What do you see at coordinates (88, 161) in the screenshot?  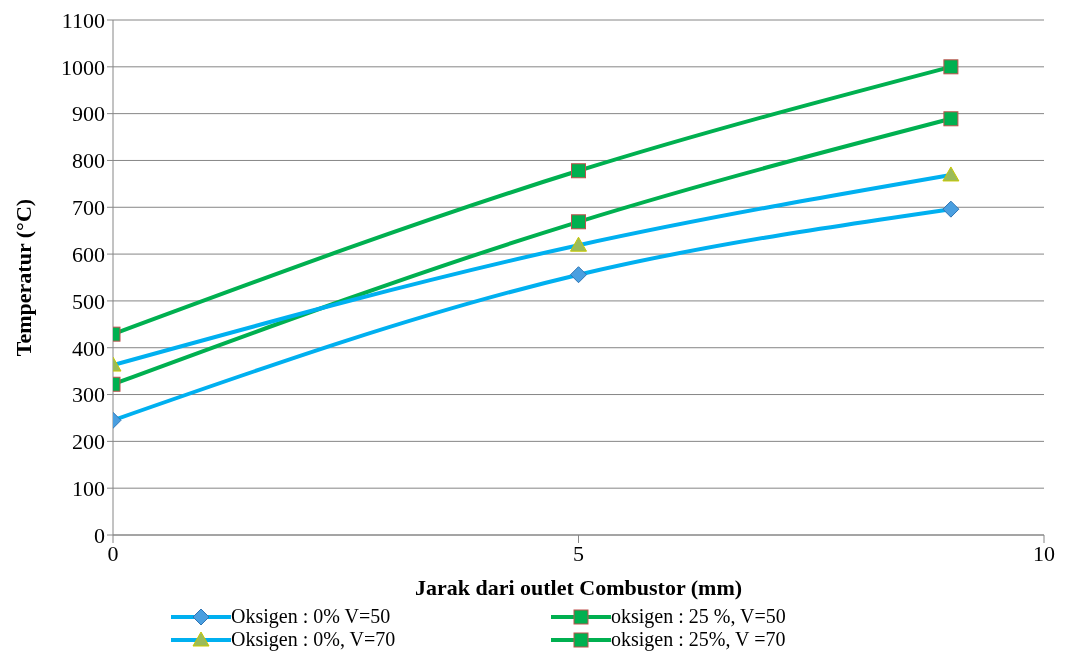 I see `y-tick-label: 800` at bounding box center [88, 161].